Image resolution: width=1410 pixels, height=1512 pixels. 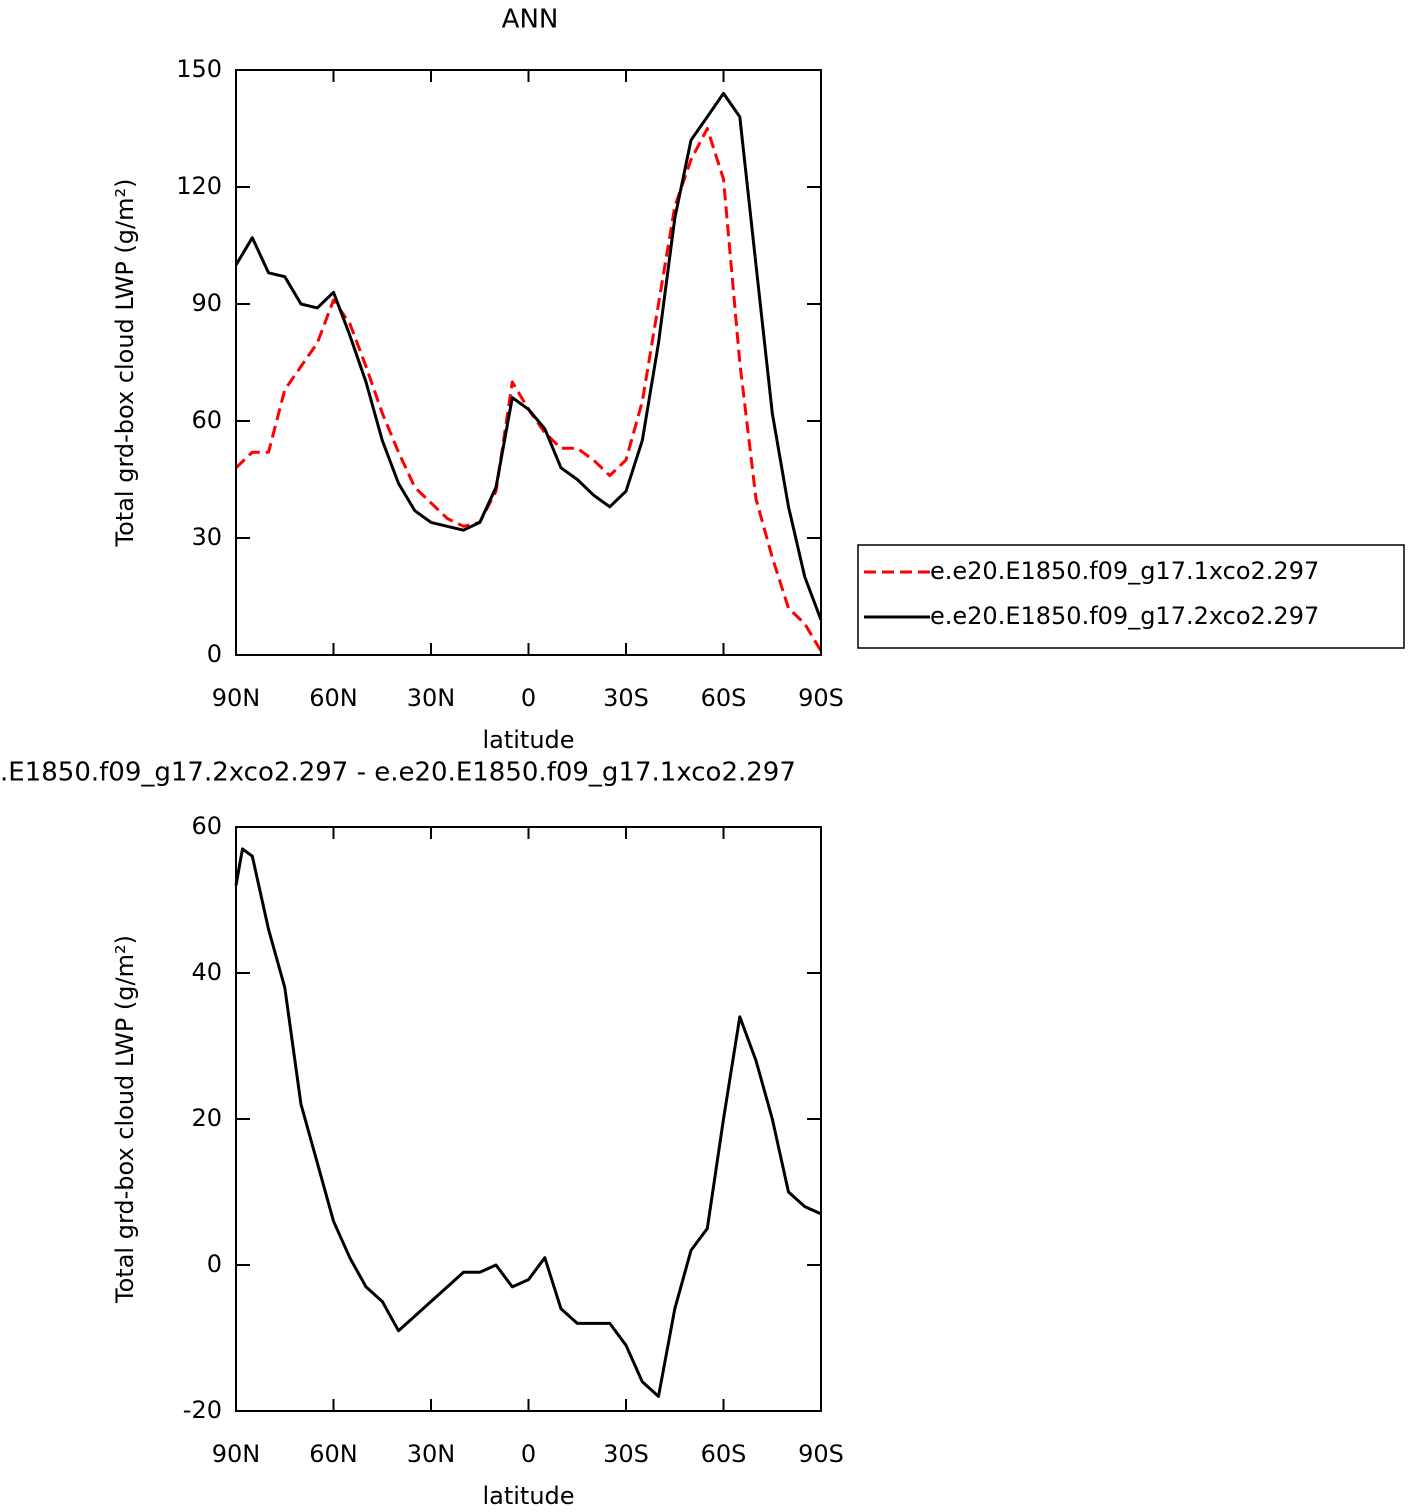 I want to click on y-tick-label: 150, so click(x=199, y=69).